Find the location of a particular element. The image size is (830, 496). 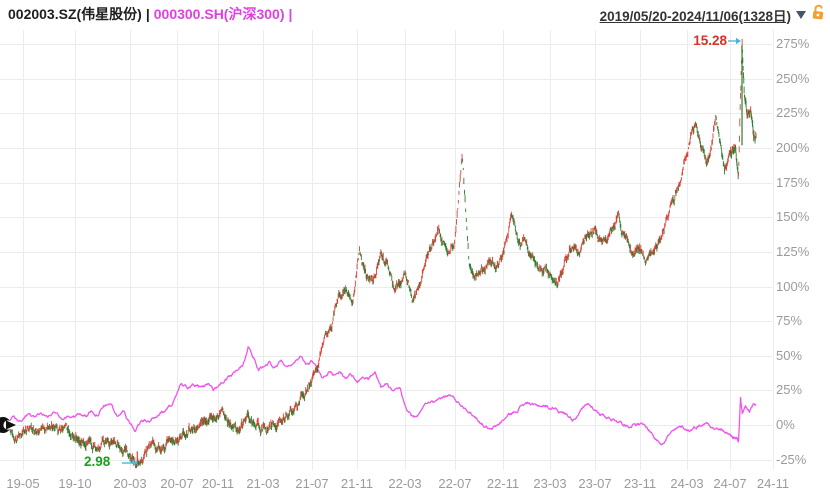

x-axis-label: 22-07 is located at coordinates (455, 483).